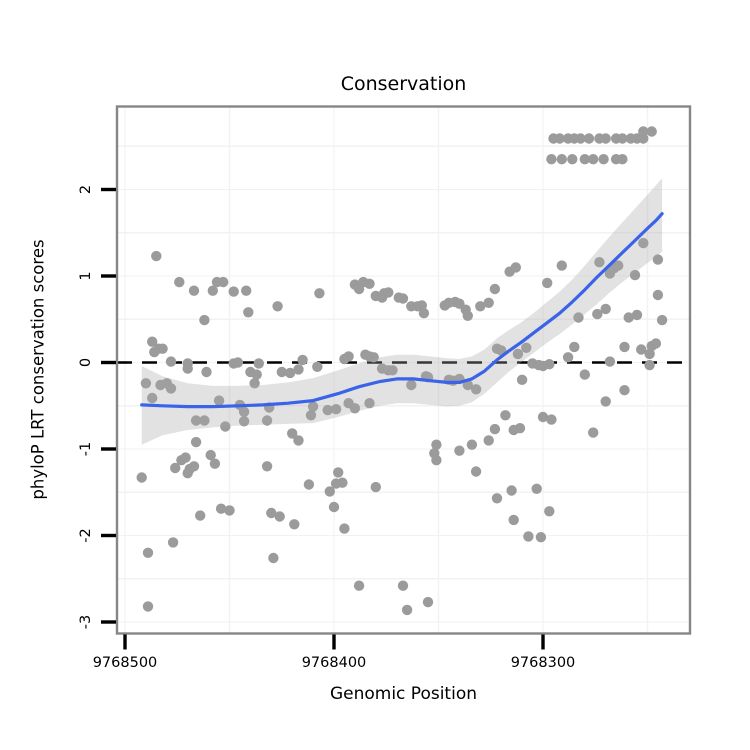 This screenshot has height=750, width=750. What do you see at coordinates (86, 535) in the screenshot?
I see `y-tick-label: -2` at bounding box center [86, 535].